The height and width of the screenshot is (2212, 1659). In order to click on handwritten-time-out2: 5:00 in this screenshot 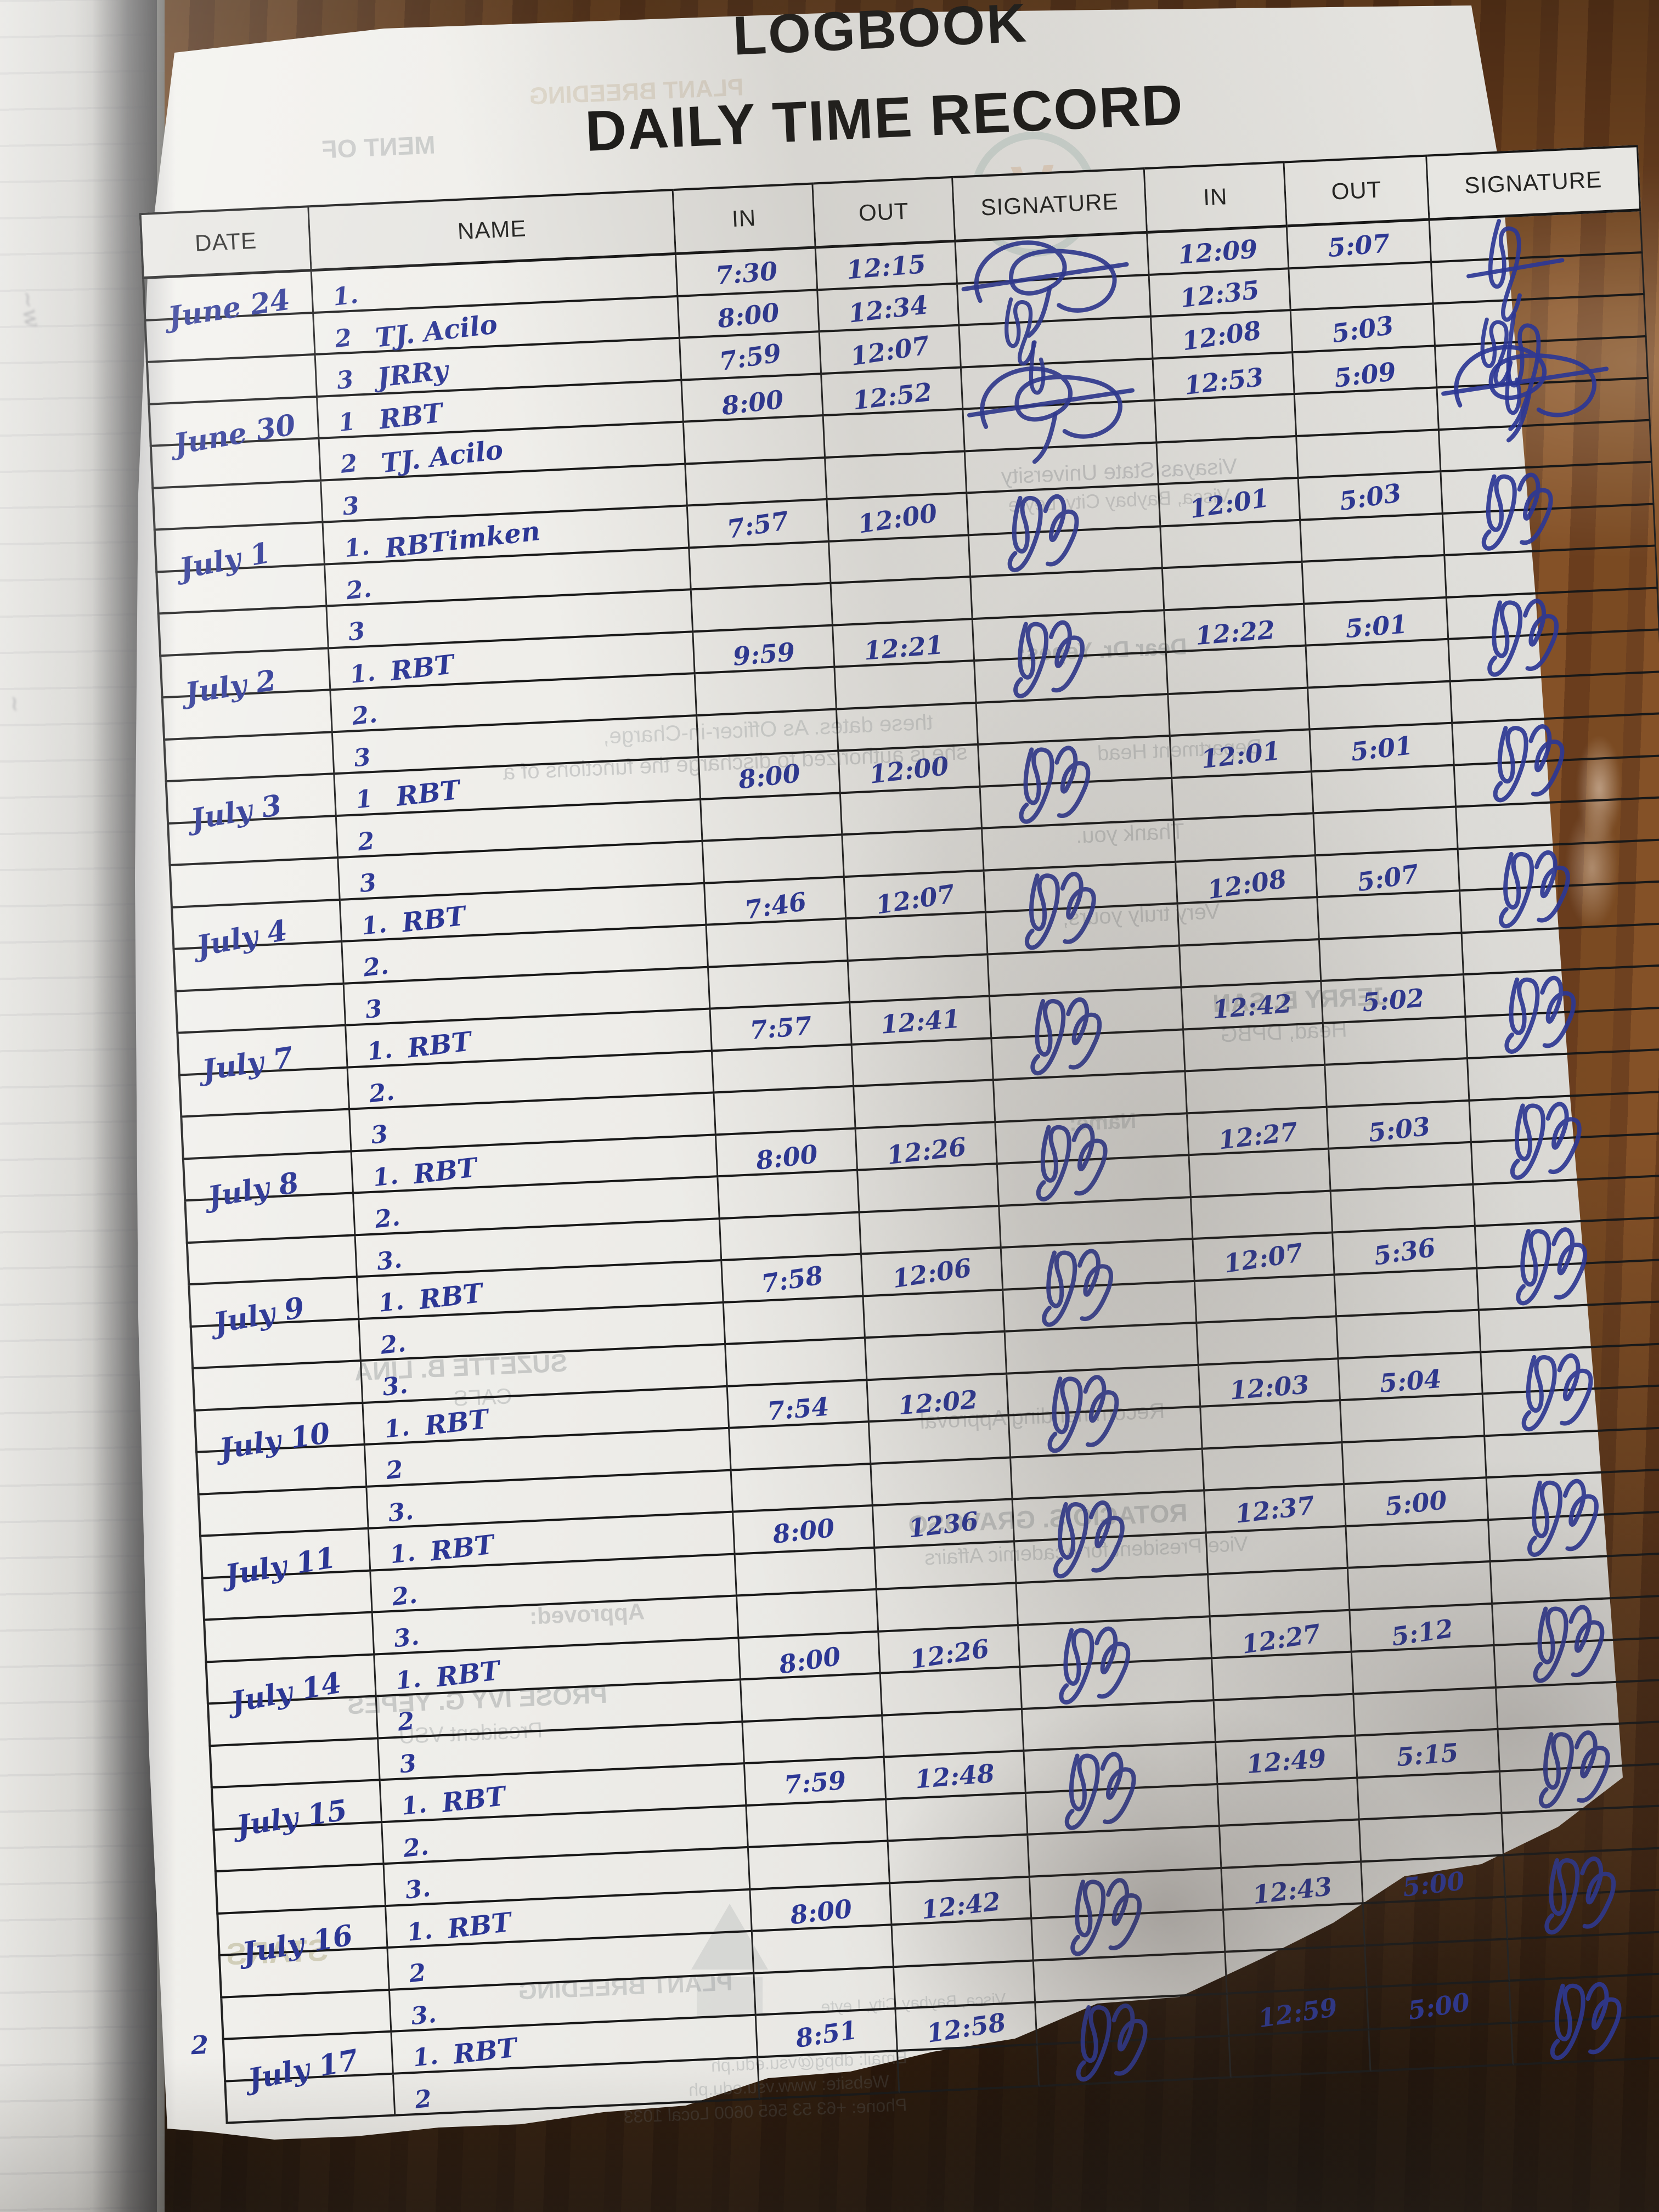, I will do `click(1416, 1503)`.